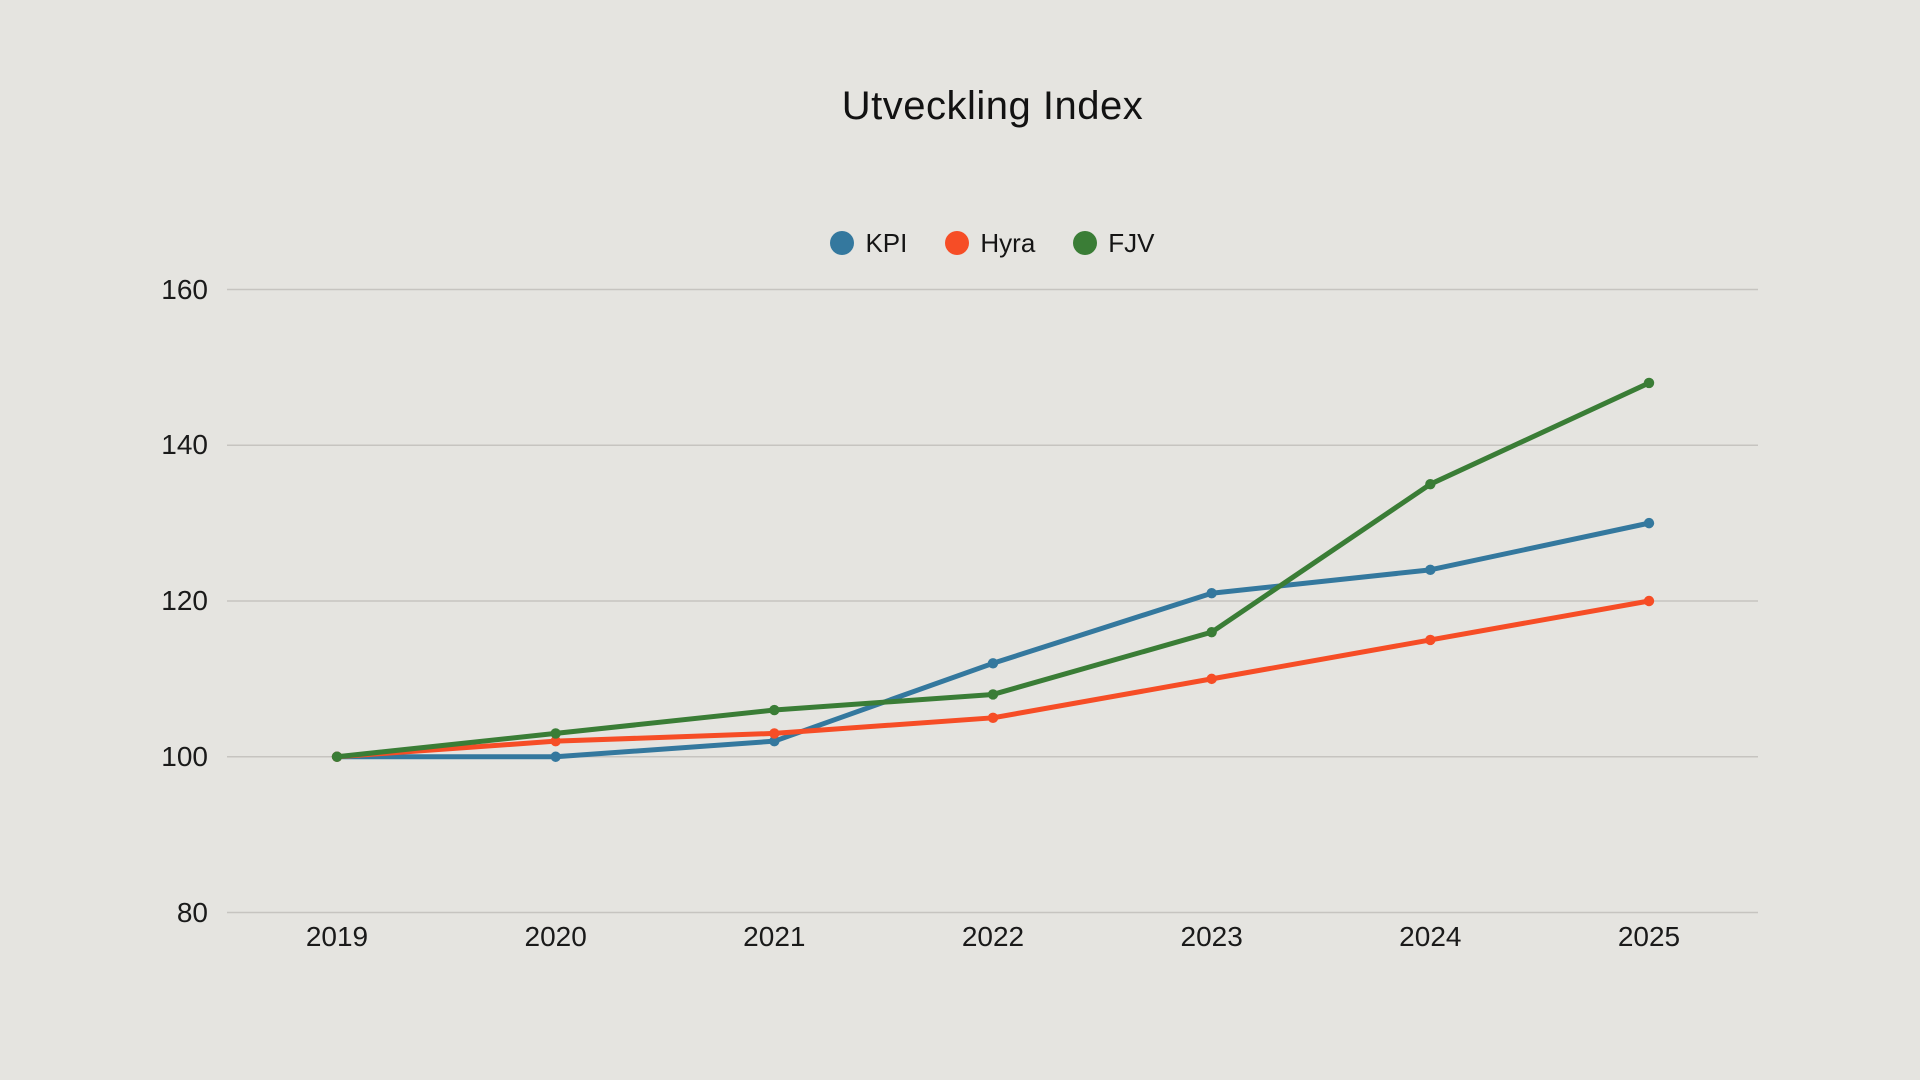 This screenshot has width=1920, height=1080. What do you see at coordinates (1008, 242) in the screenshot?
I see `legend-item-label: Hyra` at bounding box center [1008, 242].